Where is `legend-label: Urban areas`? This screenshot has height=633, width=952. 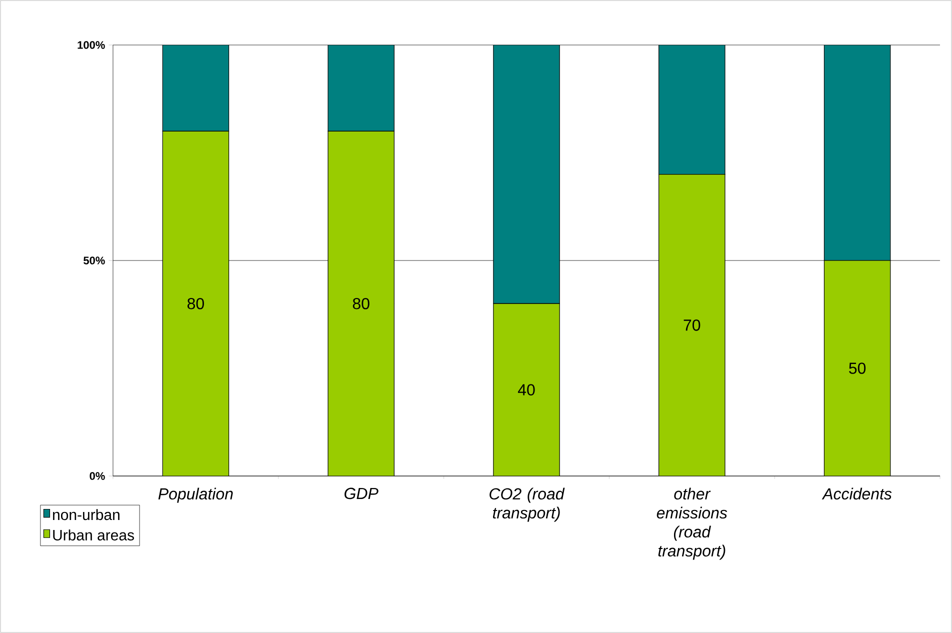
legend-label: Urban areas is located at coordinates (93, 534).